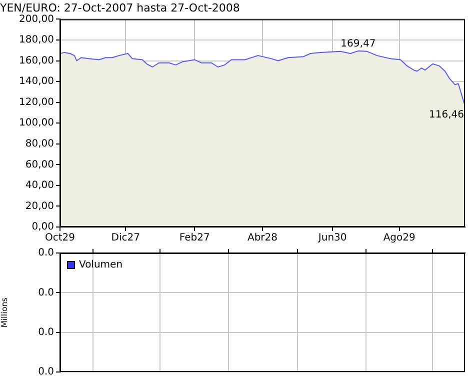 The width and height of the screenshot is (470, 380). Describe the element at coordinates (399, 238) in the screenshot. I see `x-tick-label: Ago29` at that location.